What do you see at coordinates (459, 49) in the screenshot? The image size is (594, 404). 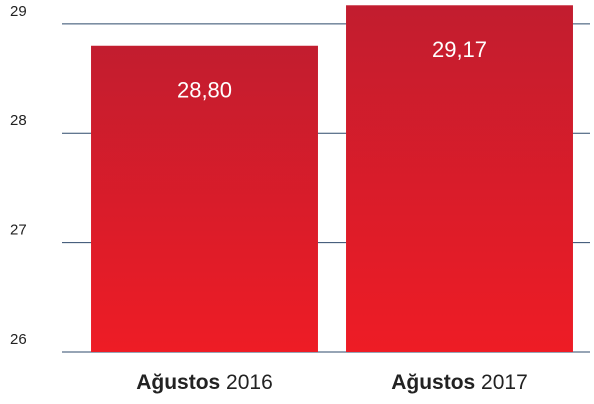 I see `value-label: 29,17` at bounding box center [459, 49].